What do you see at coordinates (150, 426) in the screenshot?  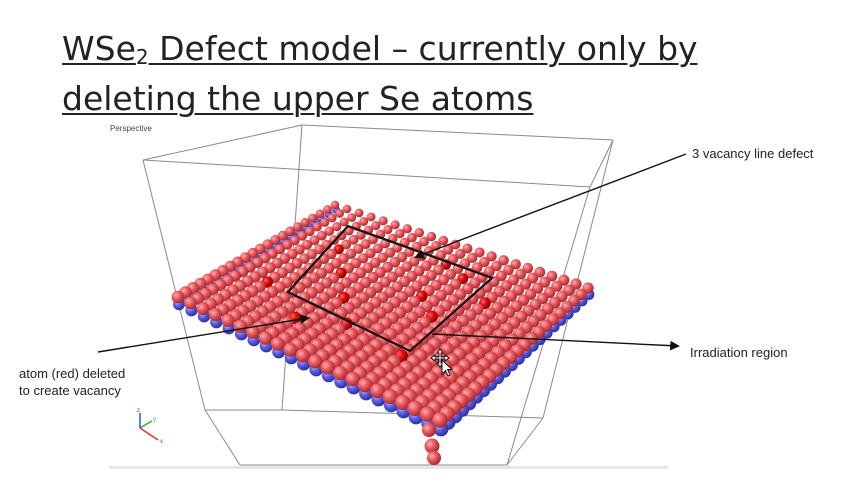 I see `axis-triad: x y z` at bounding box center [150, 426].